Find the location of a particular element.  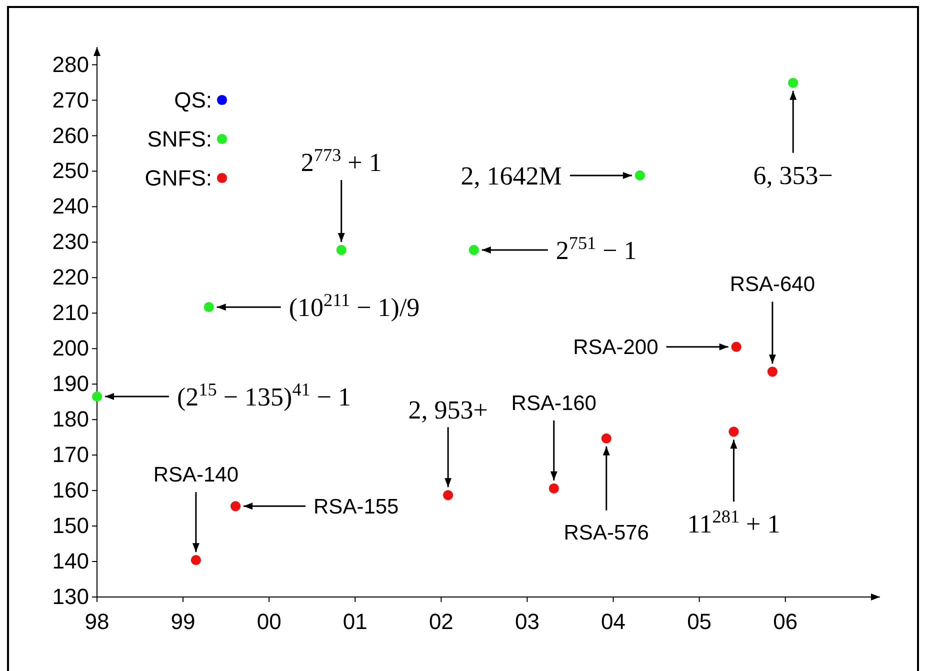

y-tick-label: 200 is located at coordinates (70, 348).